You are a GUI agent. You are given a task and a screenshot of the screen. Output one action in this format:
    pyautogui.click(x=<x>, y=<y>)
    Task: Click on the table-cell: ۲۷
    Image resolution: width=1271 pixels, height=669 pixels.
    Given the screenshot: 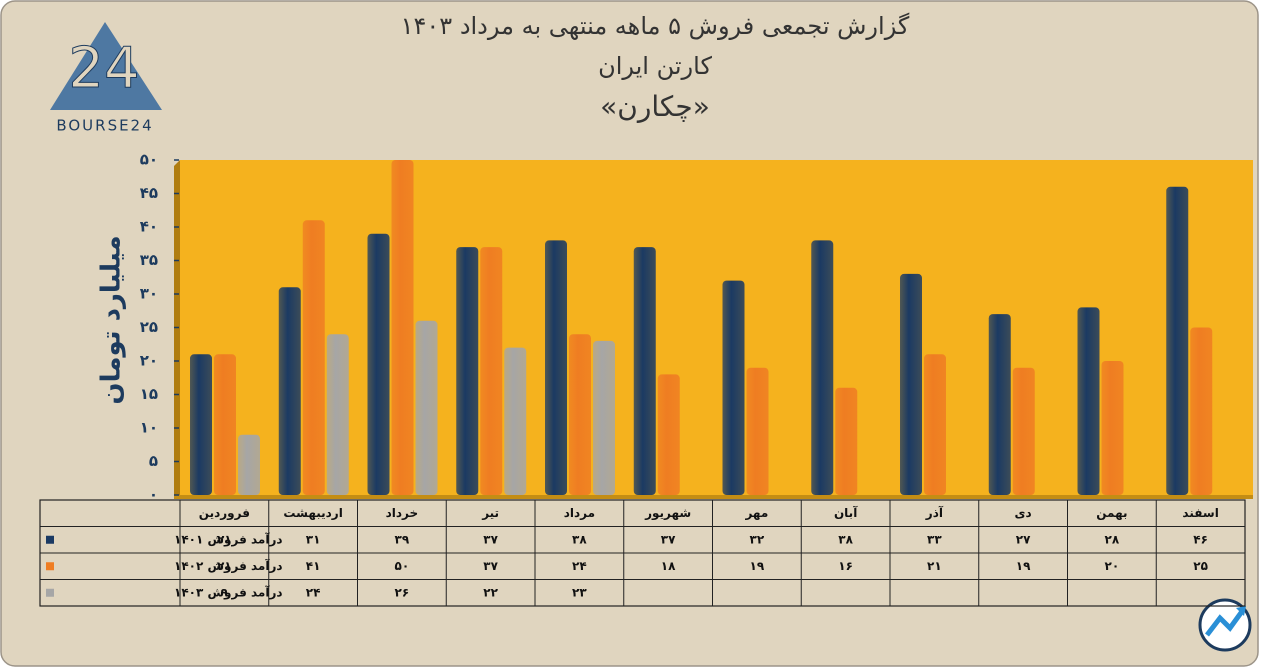 What is the action you would take?
    pyautogui.click(x=1023, y=539)
    